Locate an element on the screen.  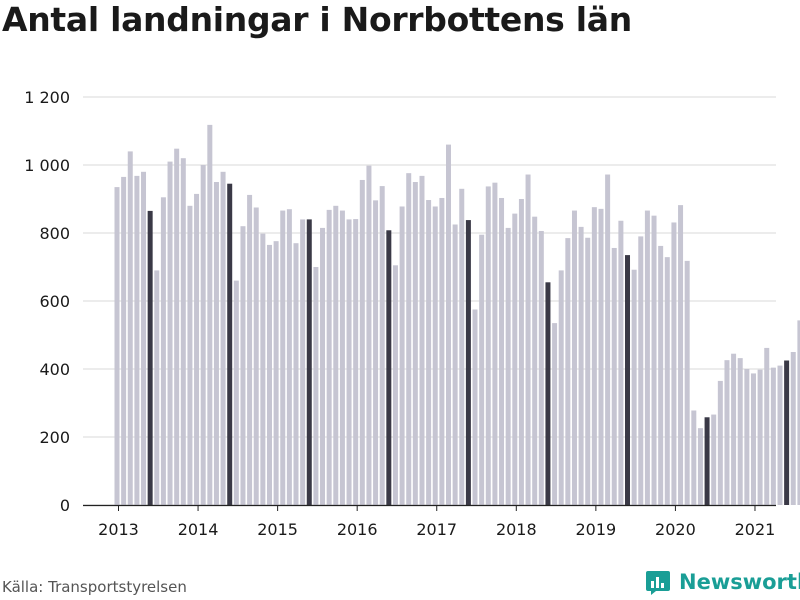
x-tick-label: 2019 is located at coordinates (596, 529).